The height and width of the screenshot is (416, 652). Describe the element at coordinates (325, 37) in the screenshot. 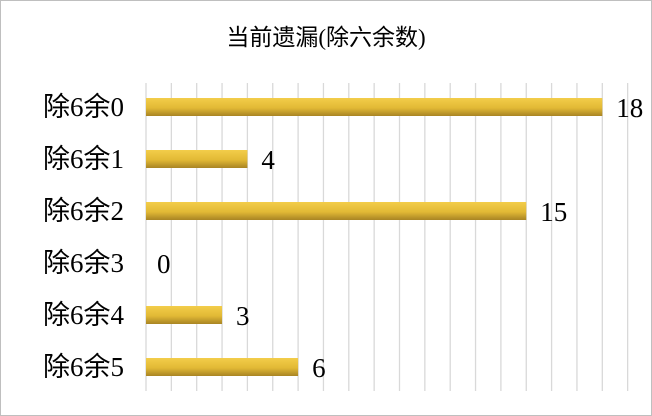

I see `chart-title: 当前遗漏(除六余数)` at that location.